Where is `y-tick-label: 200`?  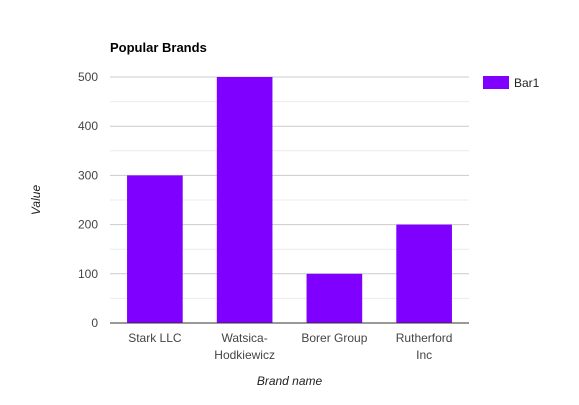
y-tick-label: 200 is located at coordinates (88, 225).